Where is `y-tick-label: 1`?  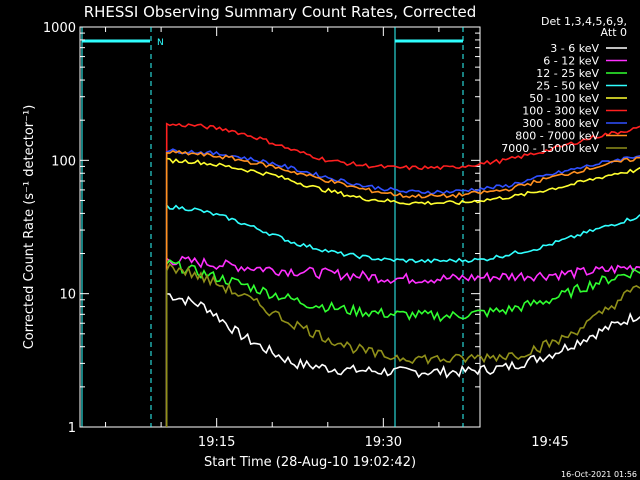
y-tick-label: 1 is located at coordinates (72, 428).